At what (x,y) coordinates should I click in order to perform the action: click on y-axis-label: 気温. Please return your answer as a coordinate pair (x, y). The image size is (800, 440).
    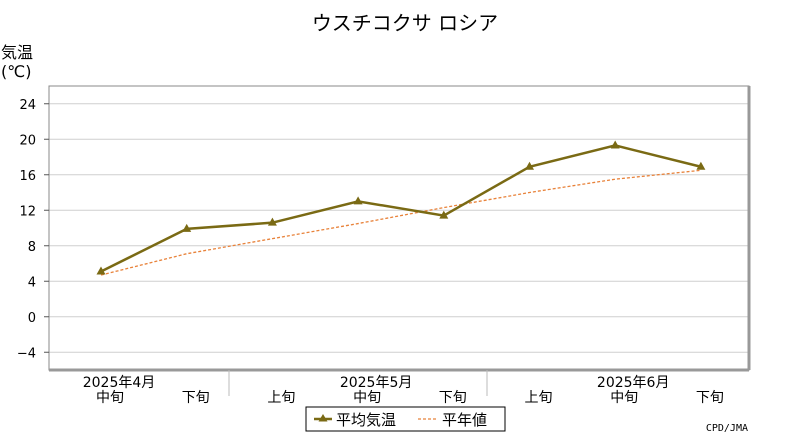
    Looking at the image, I should click on (17, 52).